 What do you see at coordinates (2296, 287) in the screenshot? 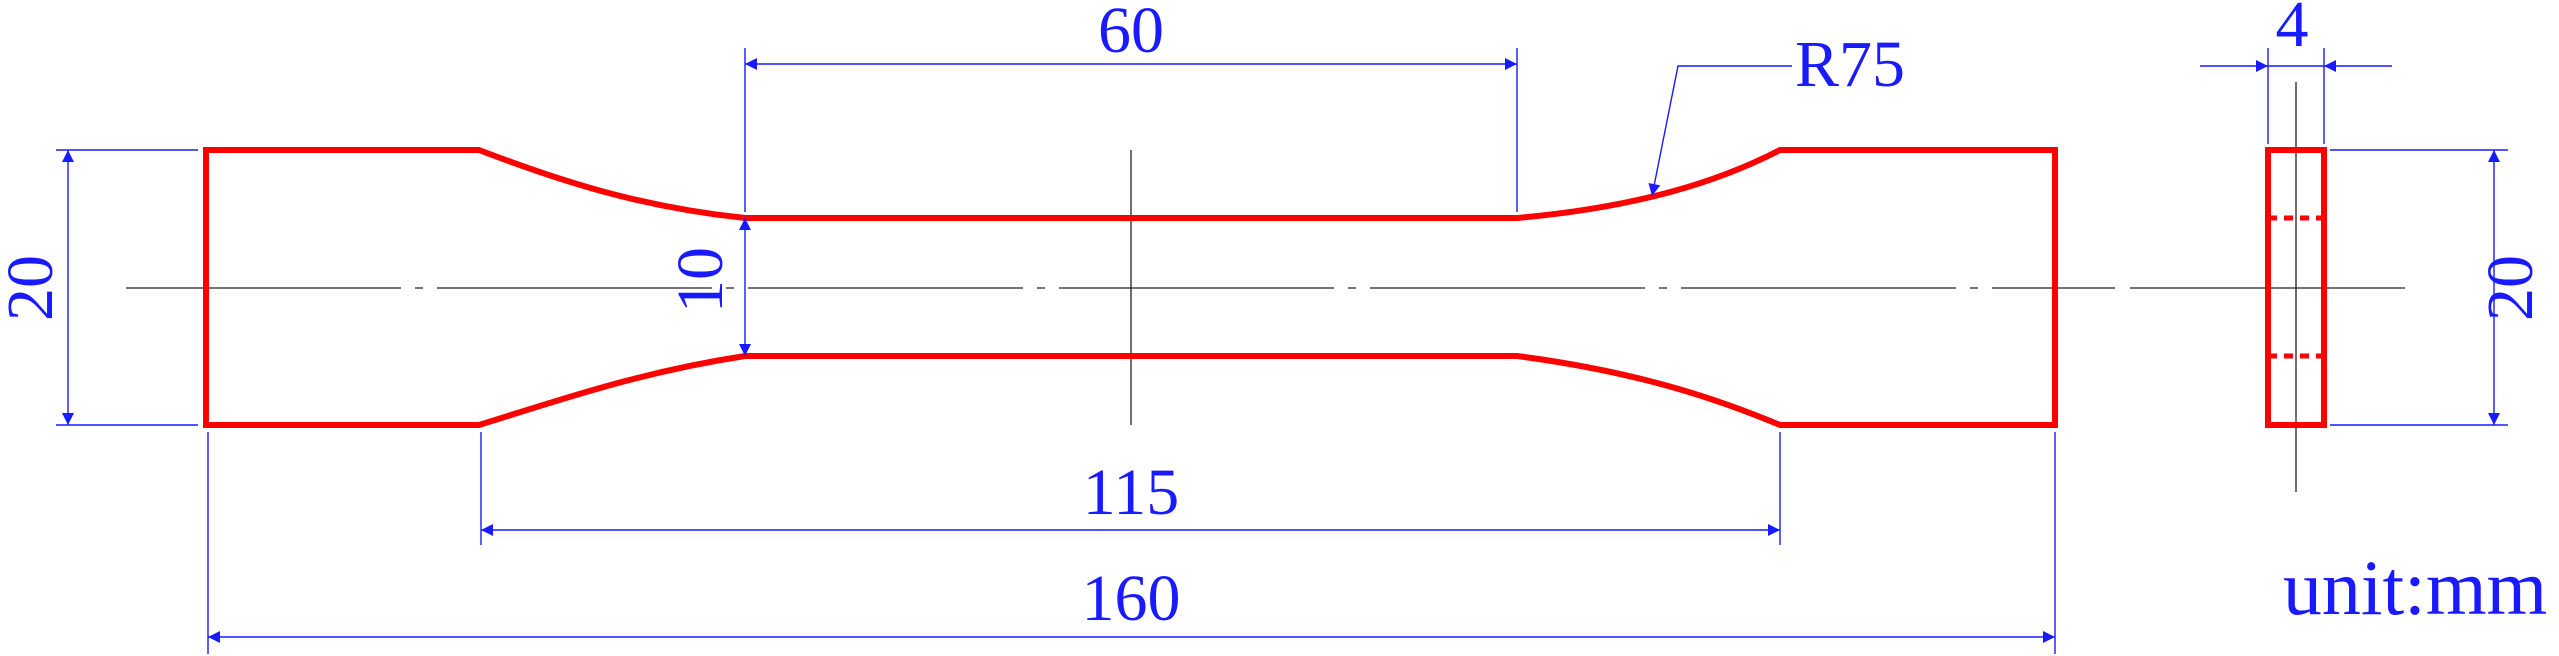
I see `side-view-outline` at bounding box center [2296, 287].